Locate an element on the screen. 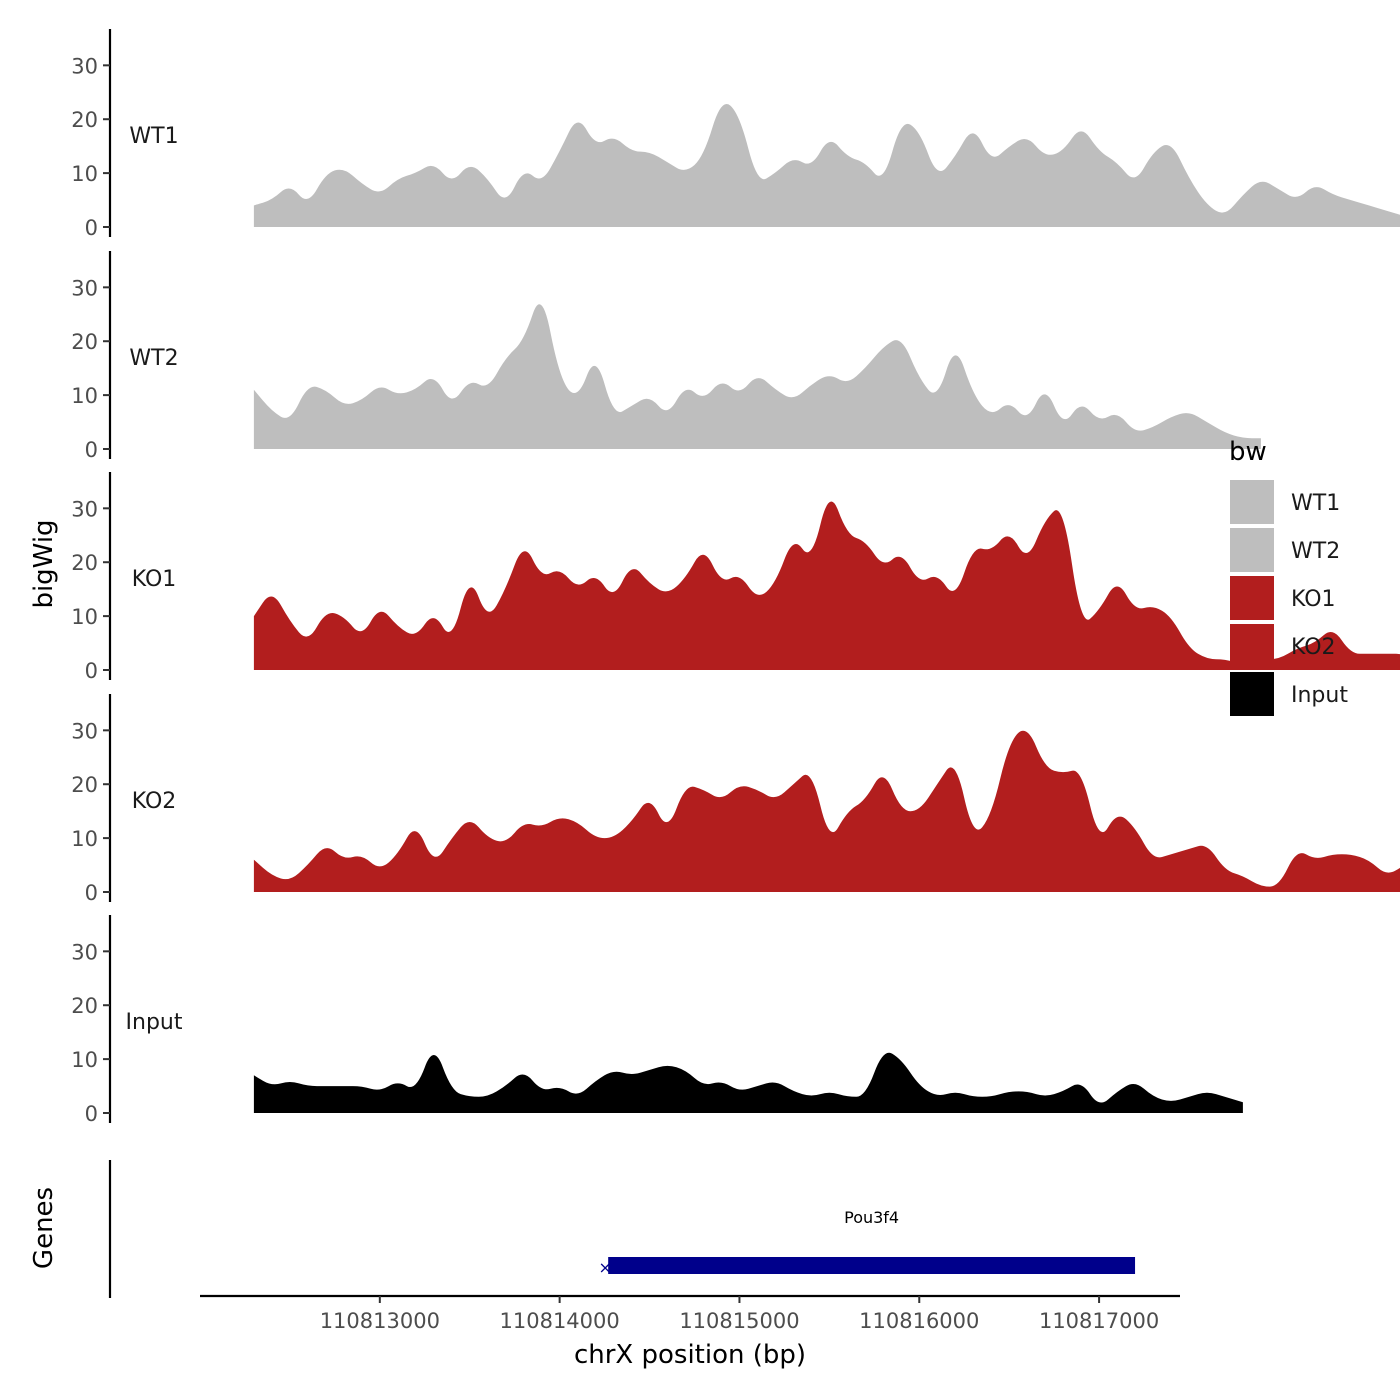  x-tick-label: 110815000 is located at coordinates (739, 1321).